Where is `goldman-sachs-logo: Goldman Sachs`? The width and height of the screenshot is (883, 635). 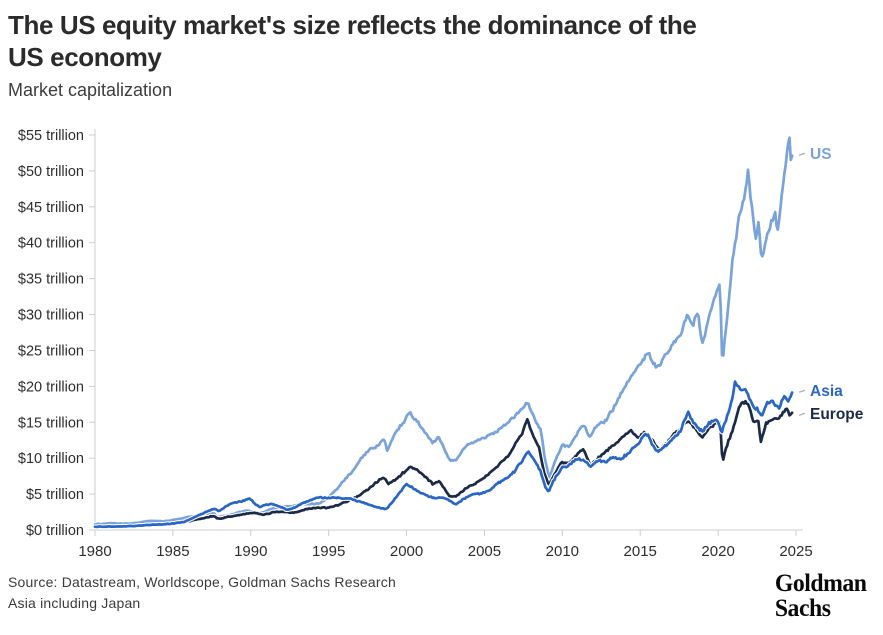 goldman-sachs-logo: Goldman Sachs is located at coordinates (821, 596).